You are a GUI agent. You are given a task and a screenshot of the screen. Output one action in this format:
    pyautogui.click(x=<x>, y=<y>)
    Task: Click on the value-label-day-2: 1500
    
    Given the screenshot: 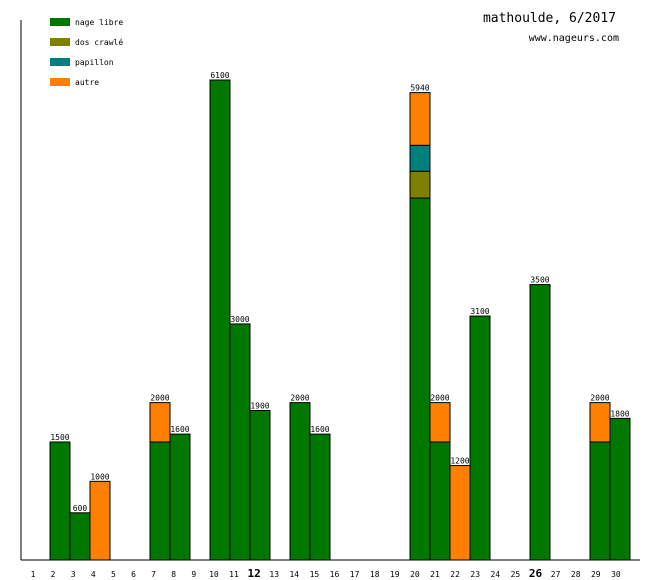 What is the action you would take?
    pyautogui.click(x=59, y=437)
    